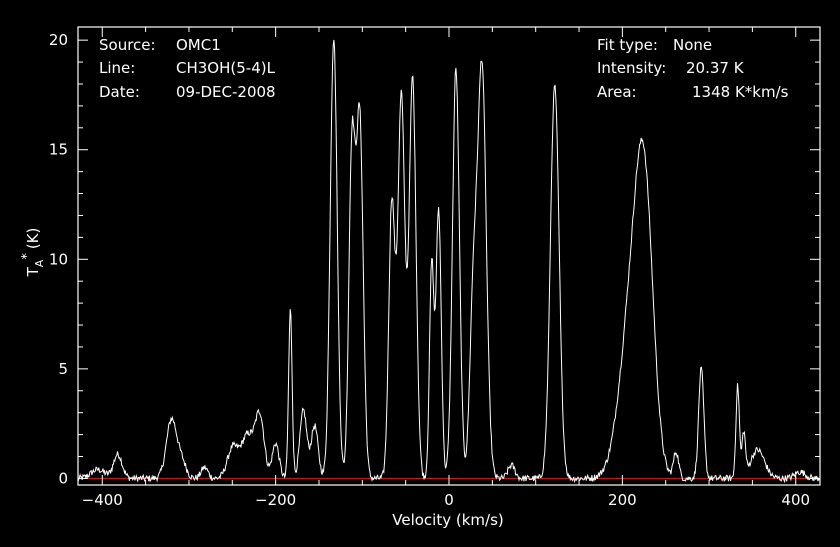 The height and width of the screenshot is (547, 840). I want to click on line-value: CH3OH(5-4)L, so click(225, 68).